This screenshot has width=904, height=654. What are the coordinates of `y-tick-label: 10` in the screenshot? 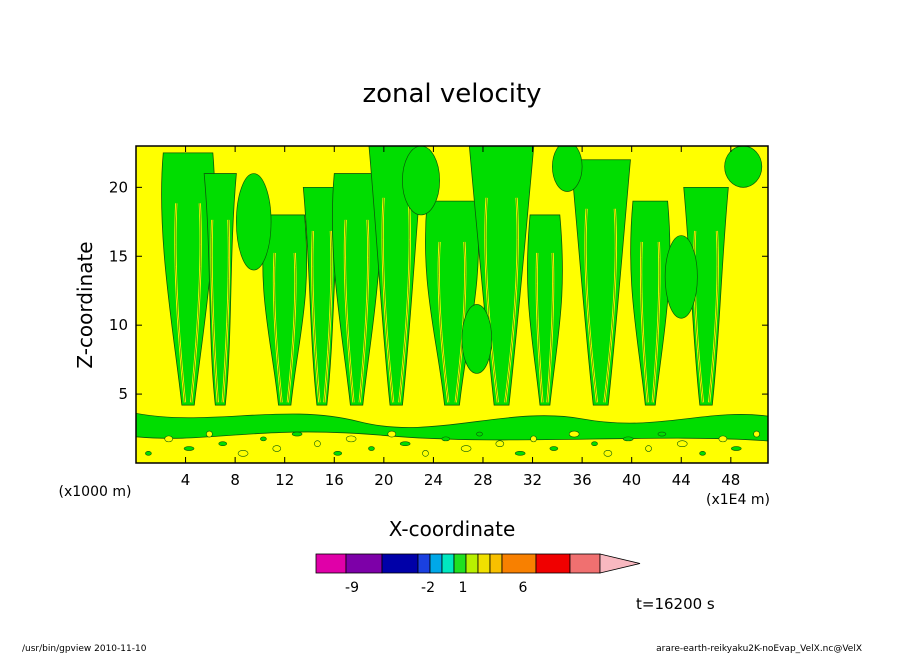 It's located at (118, 325).